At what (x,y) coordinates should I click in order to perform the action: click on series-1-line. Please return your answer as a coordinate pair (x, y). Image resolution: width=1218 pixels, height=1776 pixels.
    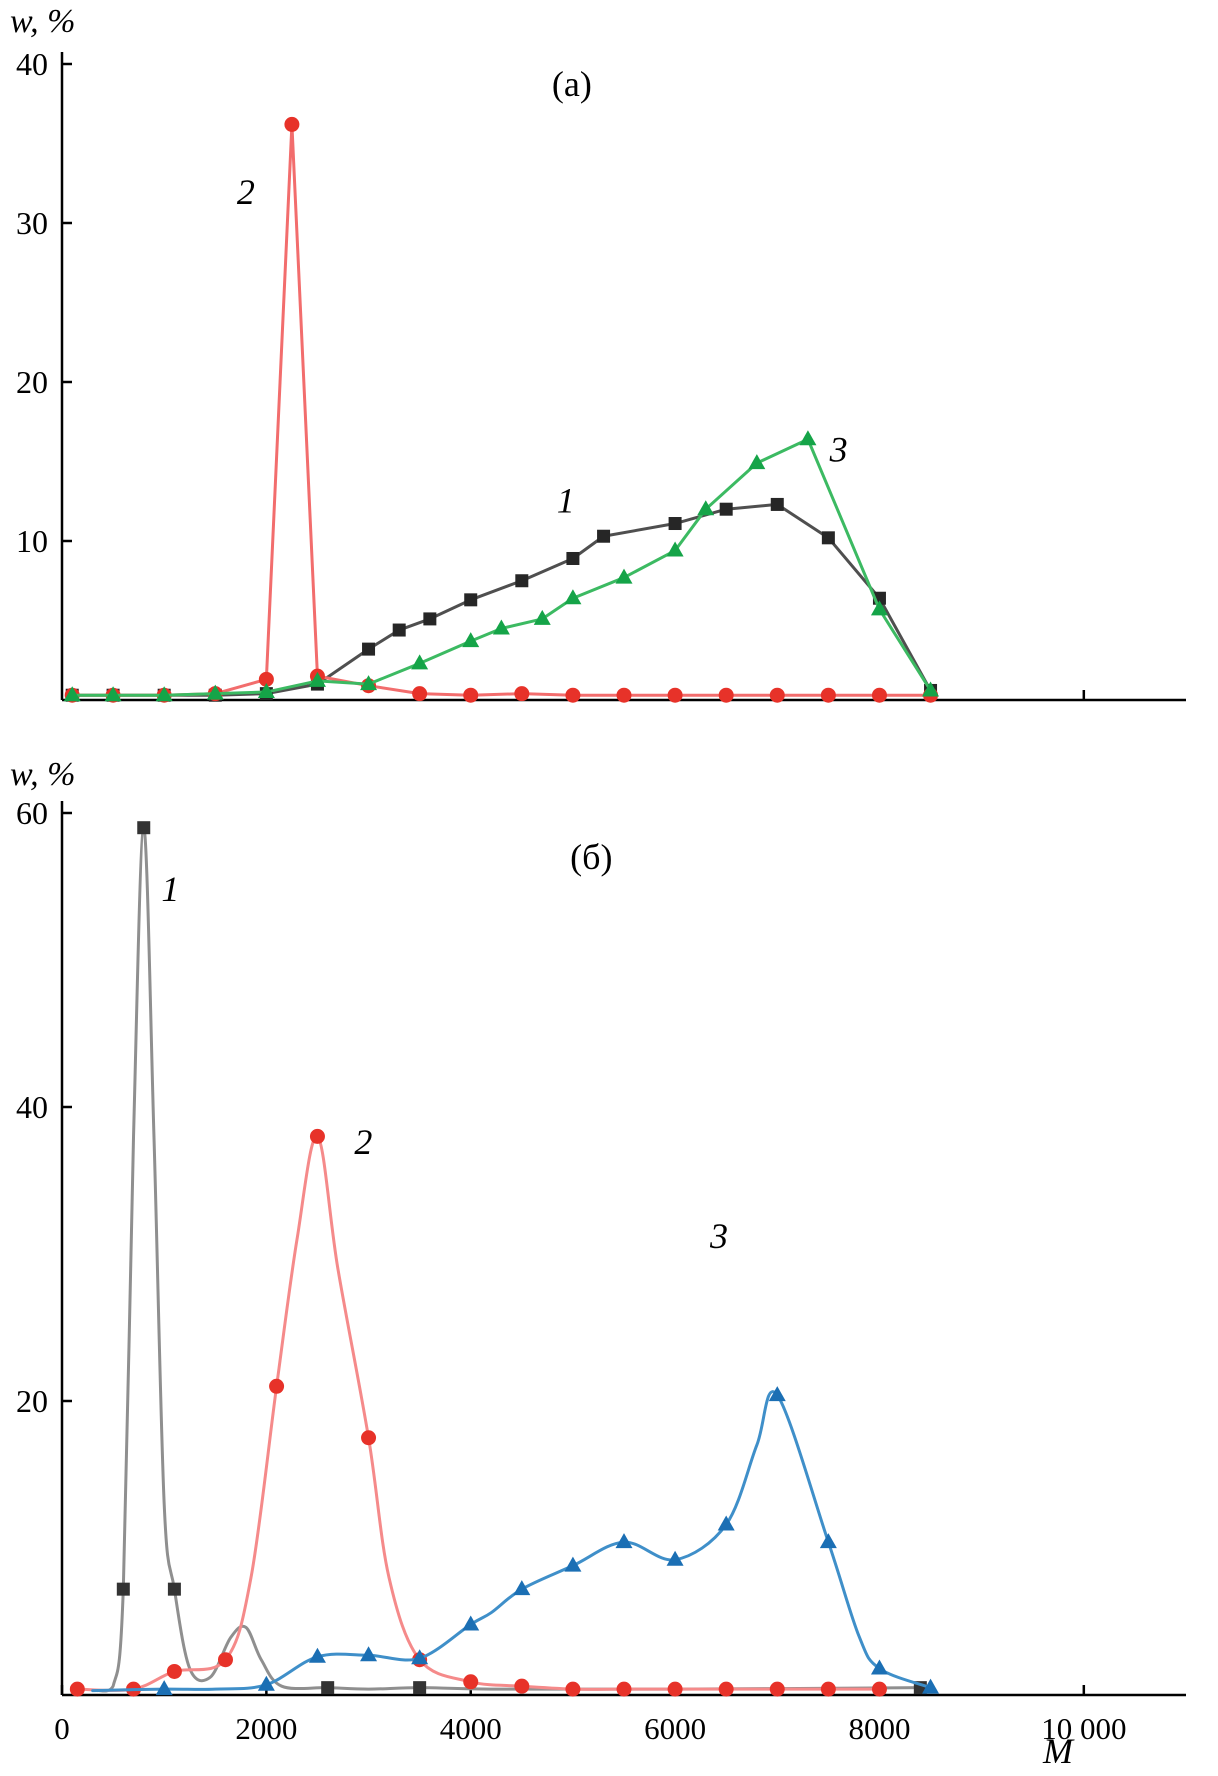
    Looking at the image, I should click on (501, 599).